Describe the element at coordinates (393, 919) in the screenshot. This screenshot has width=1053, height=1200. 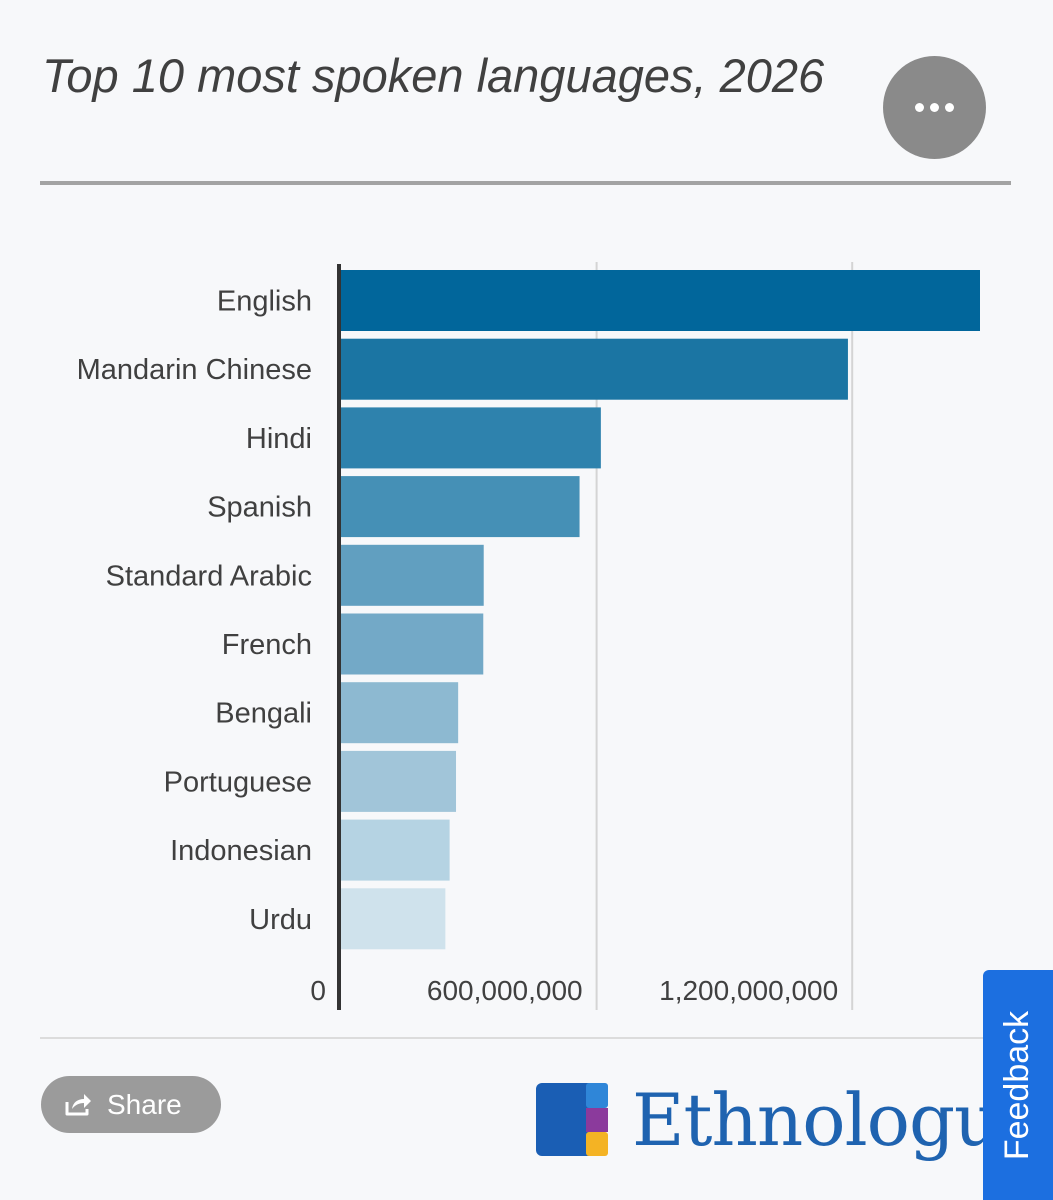
I see `bar-urdu` at that location.